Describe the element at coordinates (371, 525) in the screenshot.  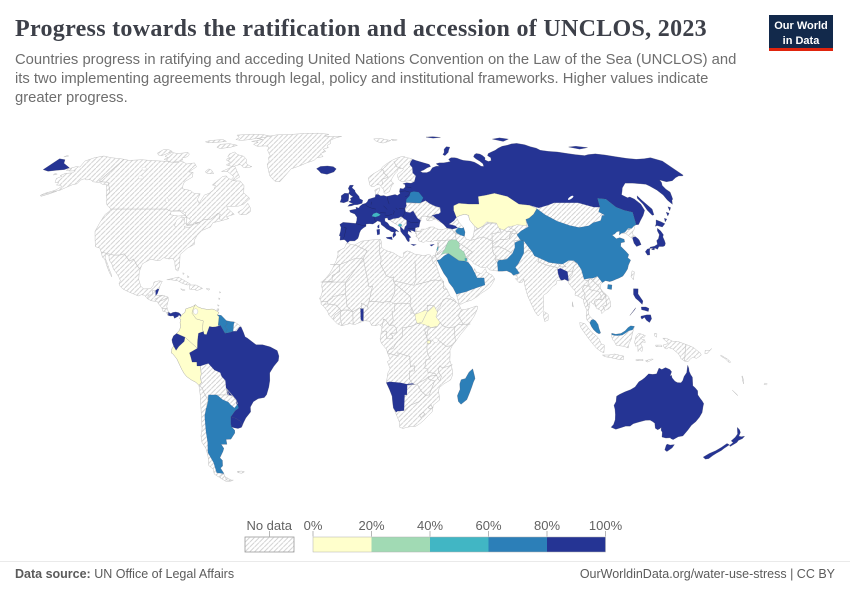
I see `svg-text: 20%` at that location.